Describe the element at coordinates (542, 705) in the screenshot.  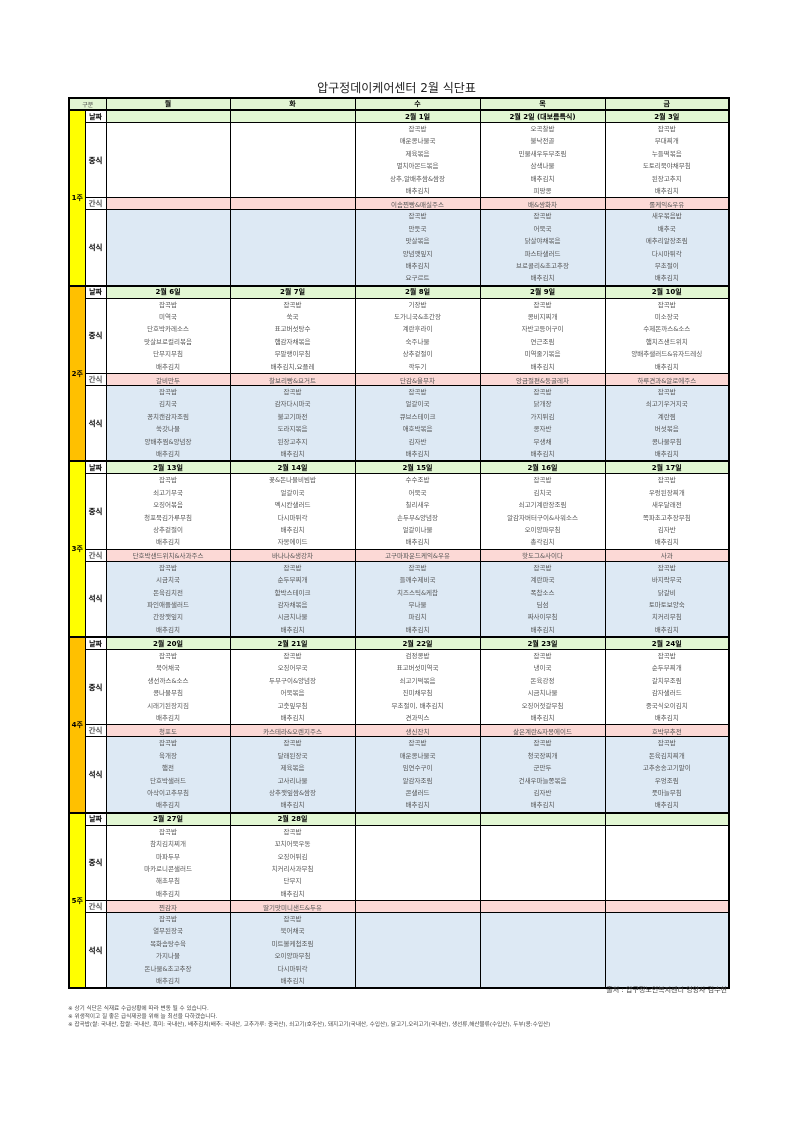
I see `menu-item: 오징어젓갈무침` at that location.